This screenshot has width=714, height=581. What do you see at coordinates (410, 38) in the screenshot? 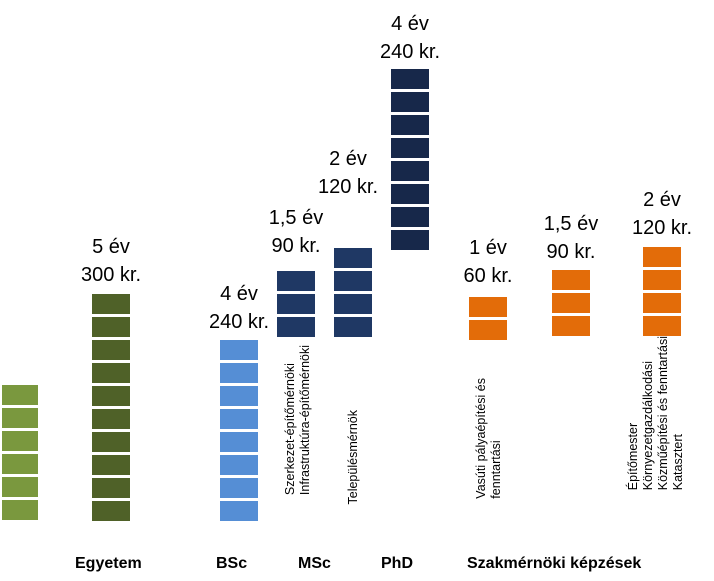
I see `label-phd: 4 év 240 kr.` at bounding box center [410, 38].